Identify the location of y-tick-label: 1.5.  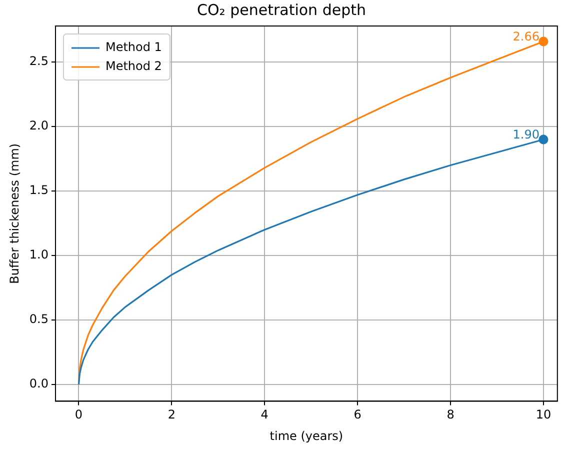
(38, 190).